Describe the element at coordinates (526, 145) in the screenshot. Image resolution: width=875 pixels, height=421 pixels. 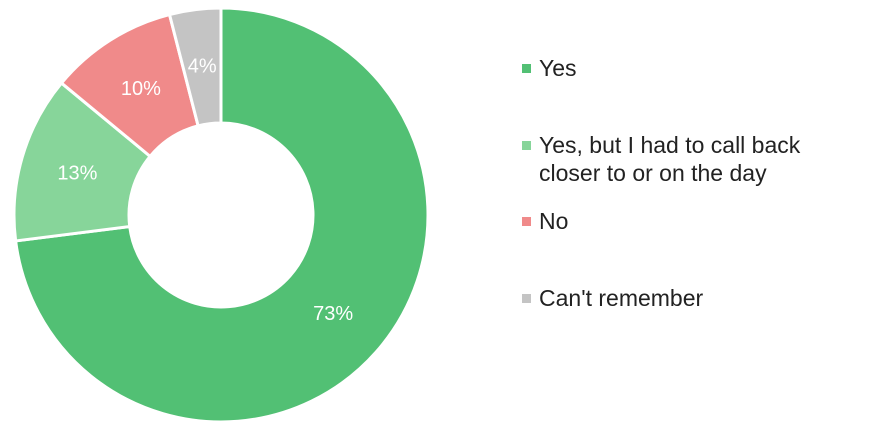
I see `legend-swatch-yes-call-back` at that location.